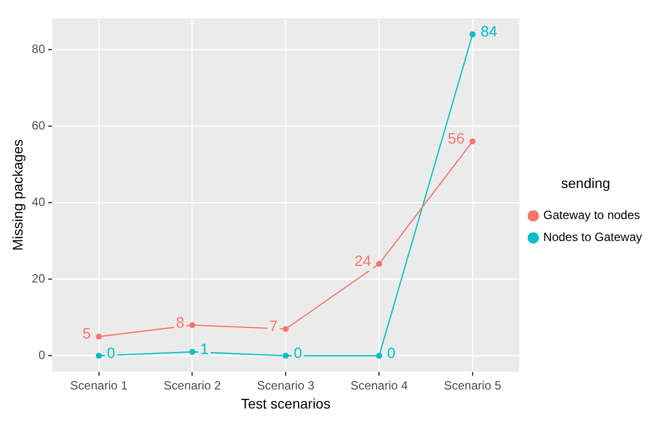  I want to click on x-axis-title: Test scenarios, so click(285, 403).